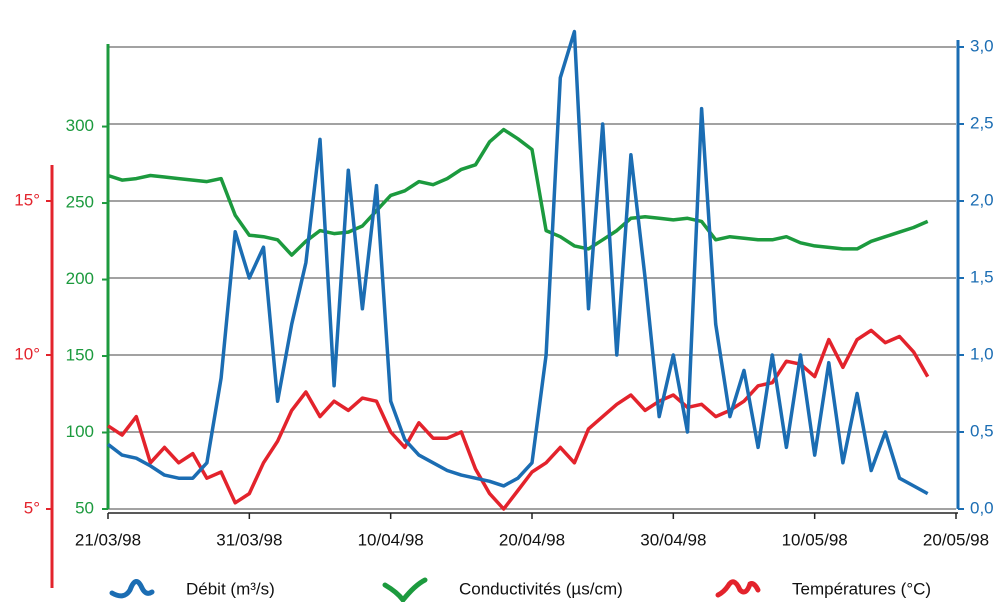 The height and width of the screenshot is (602, 998). I want to click on y-tick-label: 150, so click(80, 355).